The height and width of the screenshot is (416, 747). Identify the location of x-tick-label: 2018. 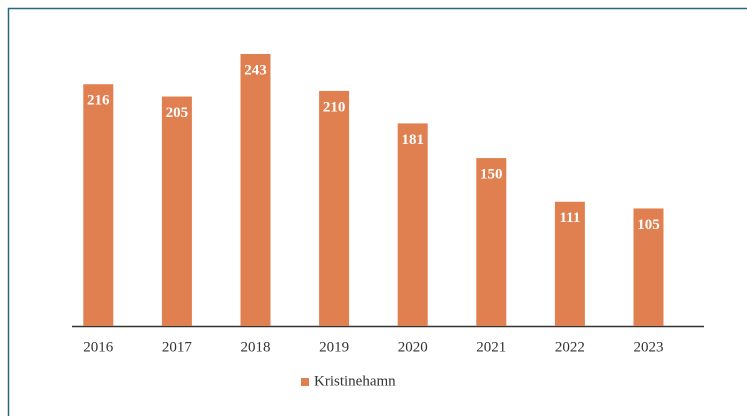
(256, 347).